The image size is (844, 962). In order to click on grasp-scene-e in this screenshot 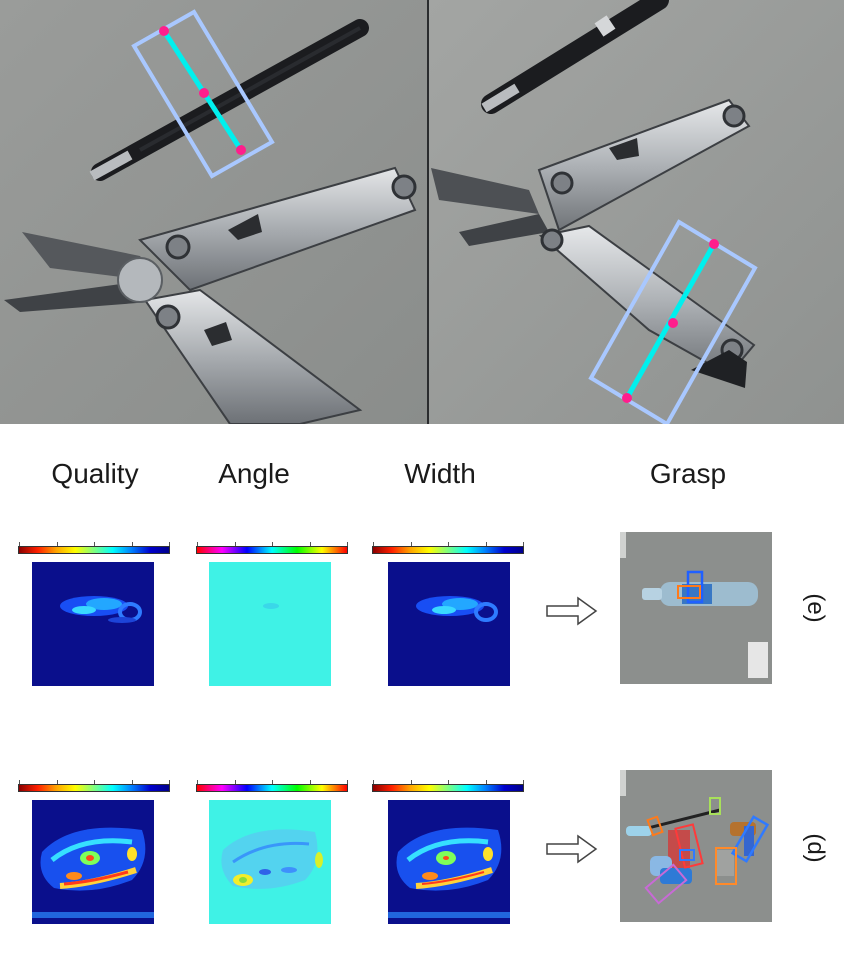, I will do `click(696, 608)`.